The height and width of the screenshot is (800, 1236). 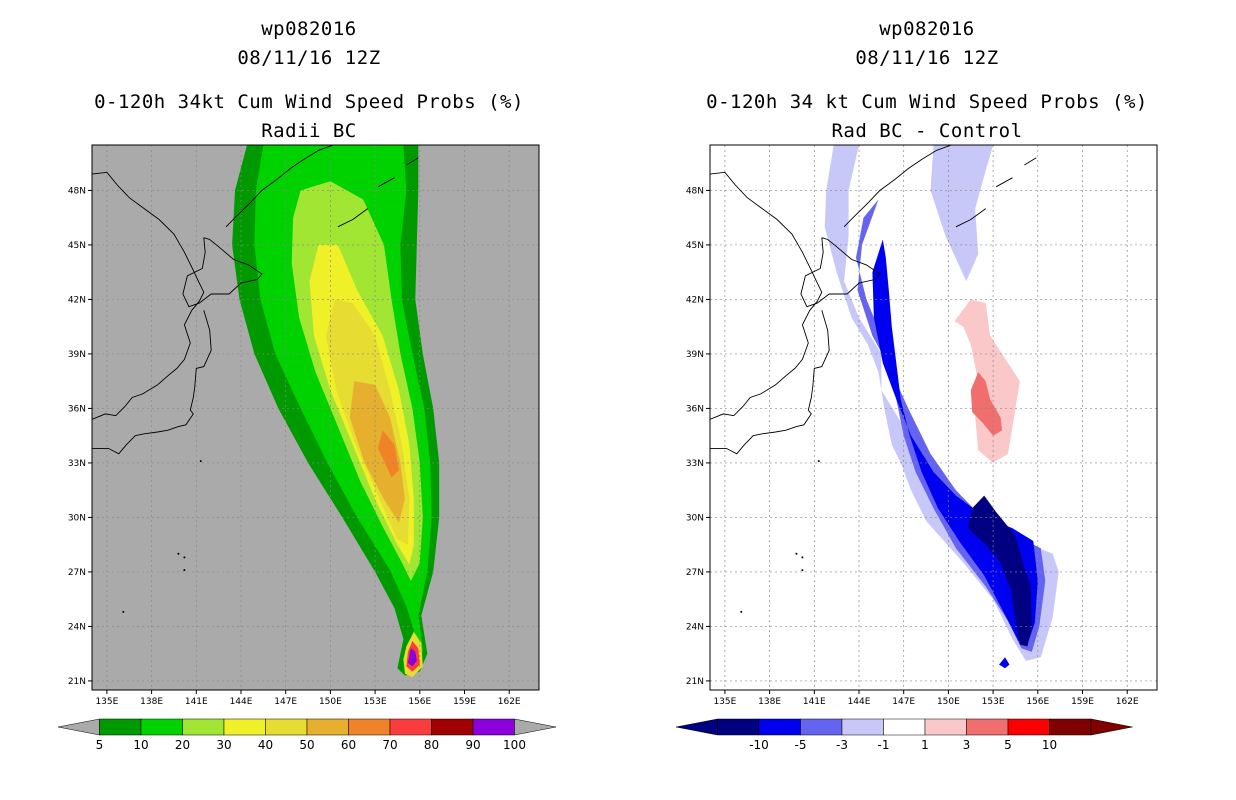 I want to click on left-chart-title: 0-120h 34kt Cum Wind Speed Probs (%), so click(x=309, y=102).